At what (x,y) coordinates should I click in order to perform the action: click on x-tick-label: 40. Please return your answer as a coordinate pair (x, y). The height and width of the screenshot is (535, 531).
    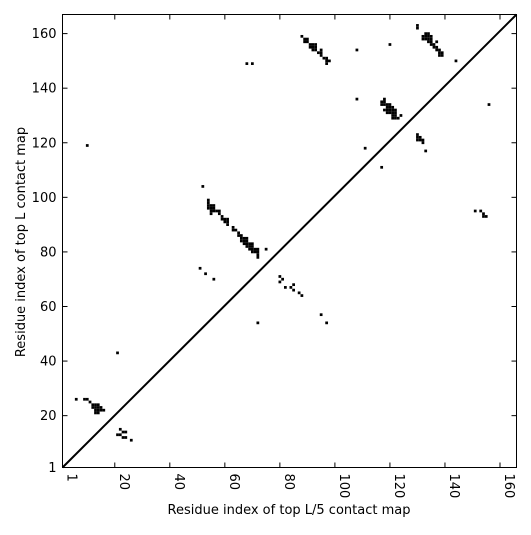
    Looking at the image, I should click on (178, 482).